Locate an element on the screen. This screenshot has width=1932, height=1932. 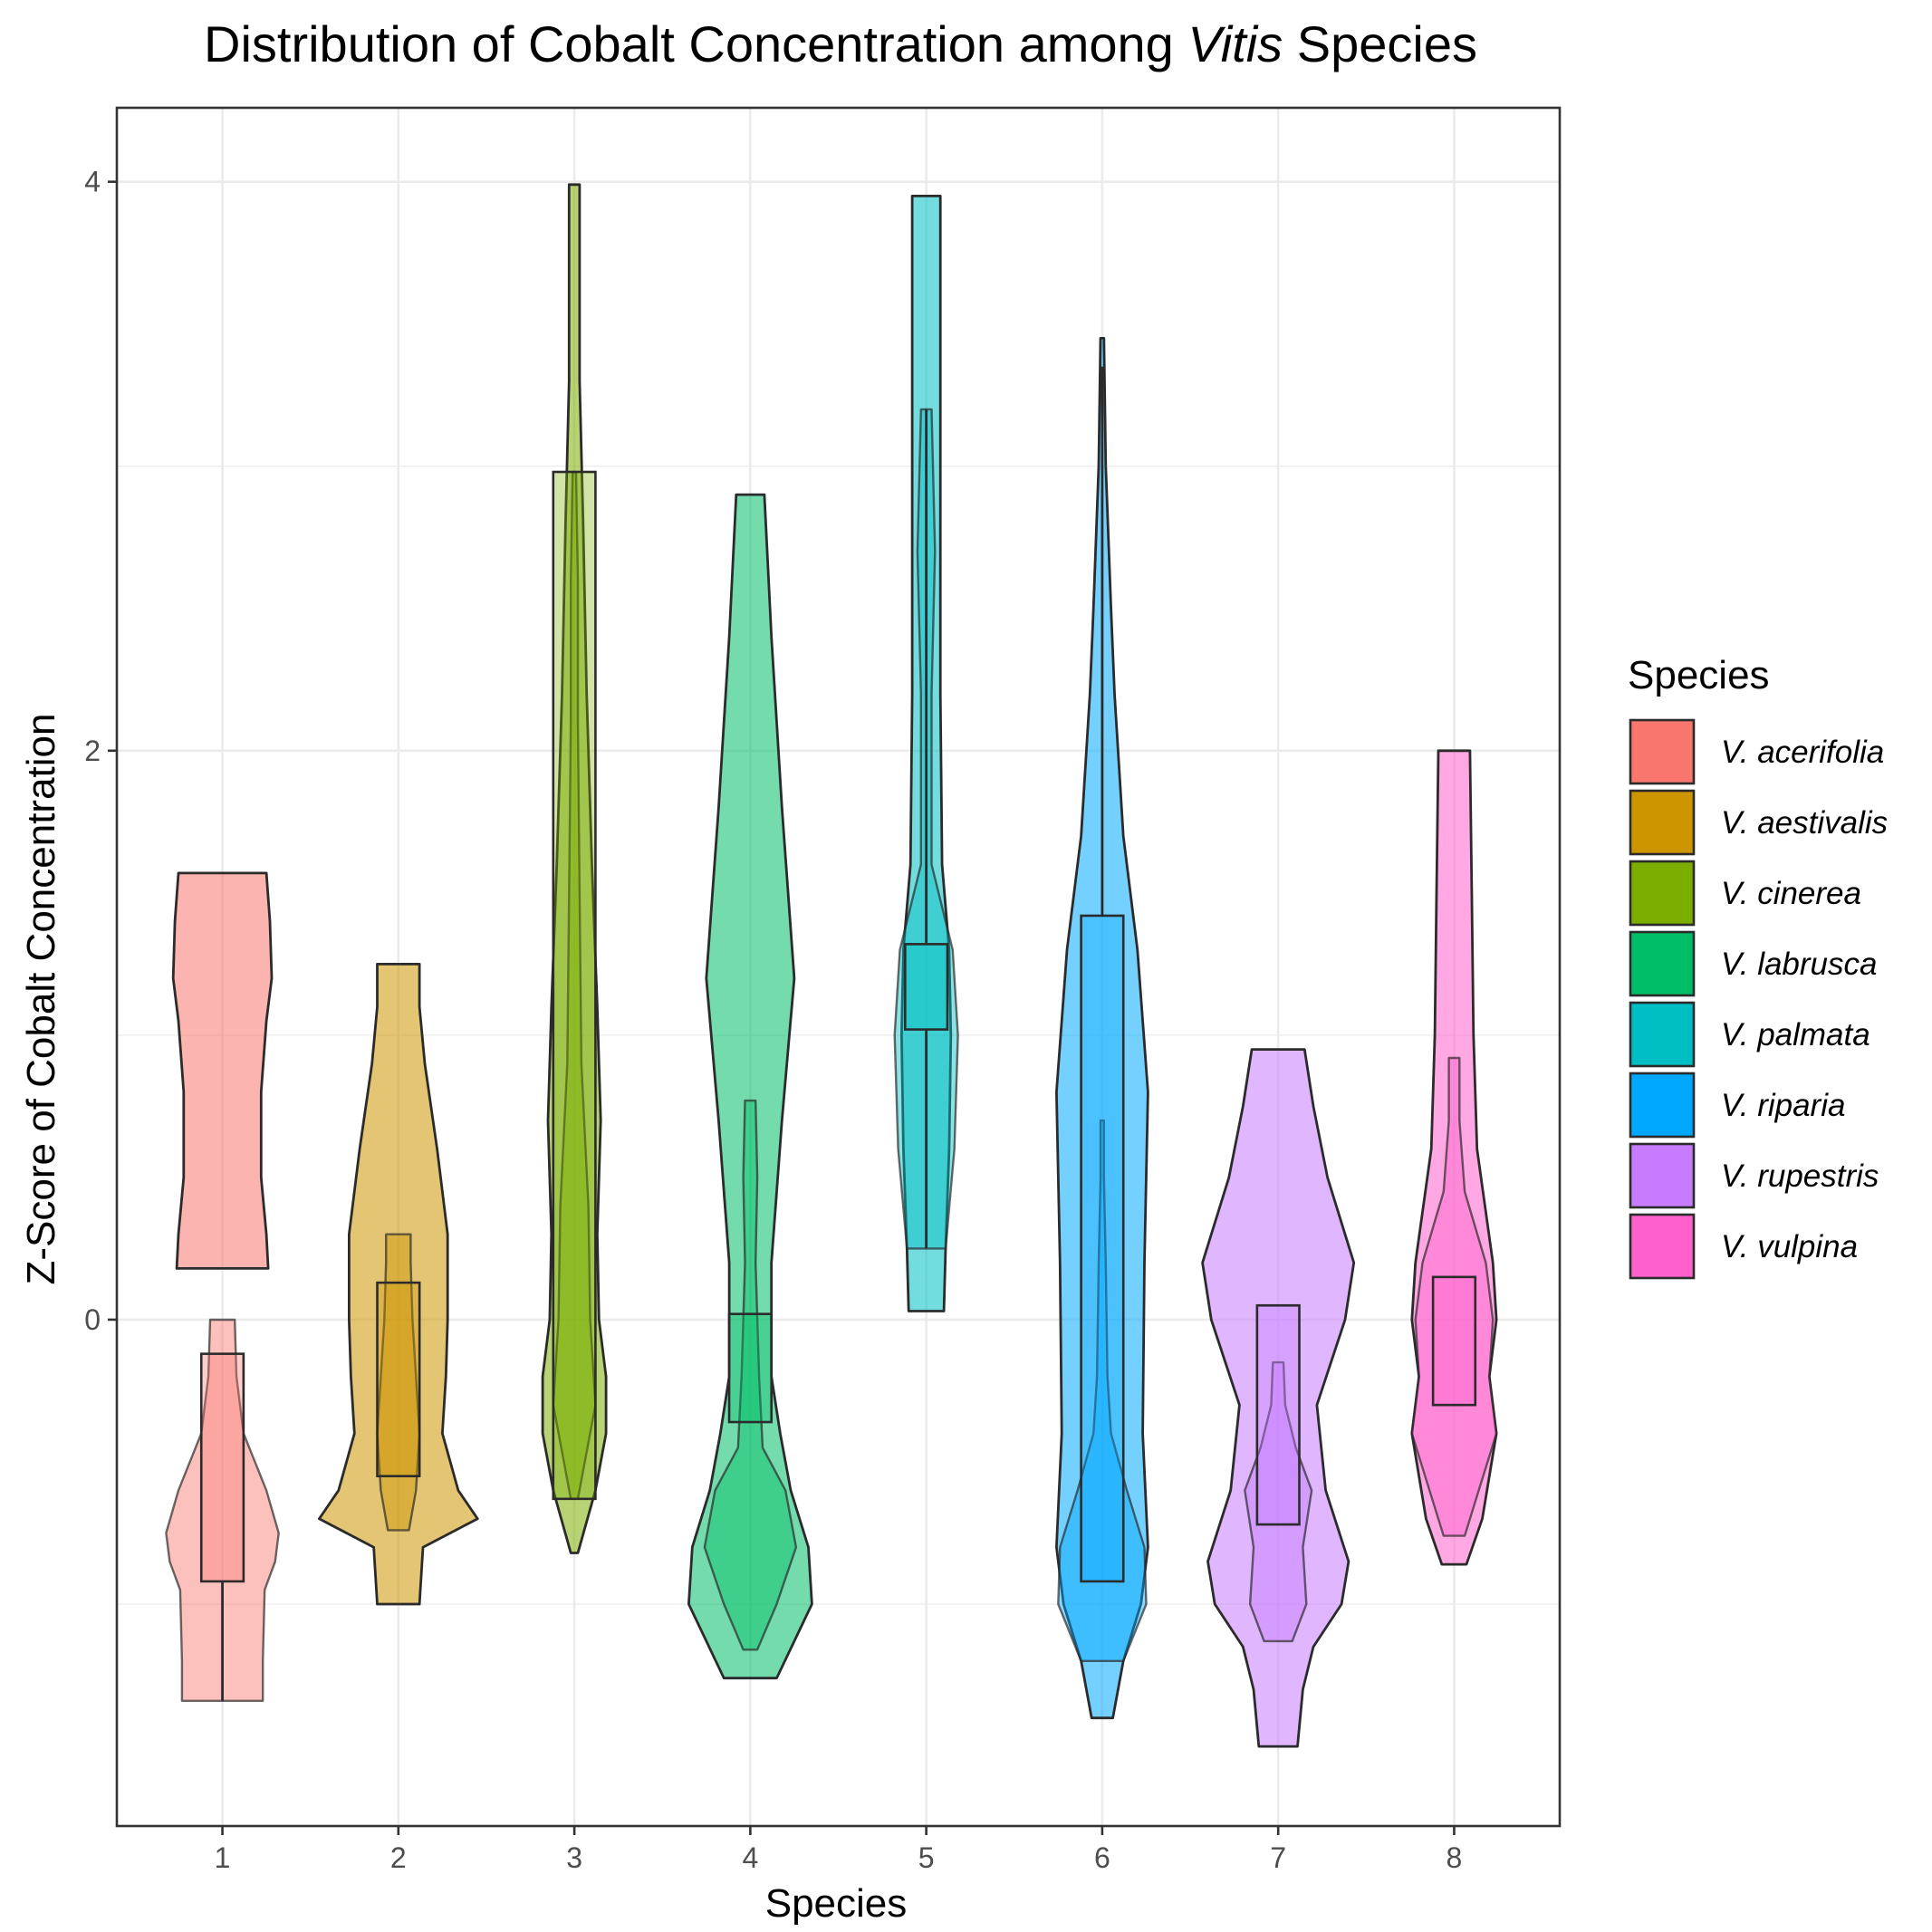
legend-label-2: V. aestivalis is located at coordinates (1804, 823).